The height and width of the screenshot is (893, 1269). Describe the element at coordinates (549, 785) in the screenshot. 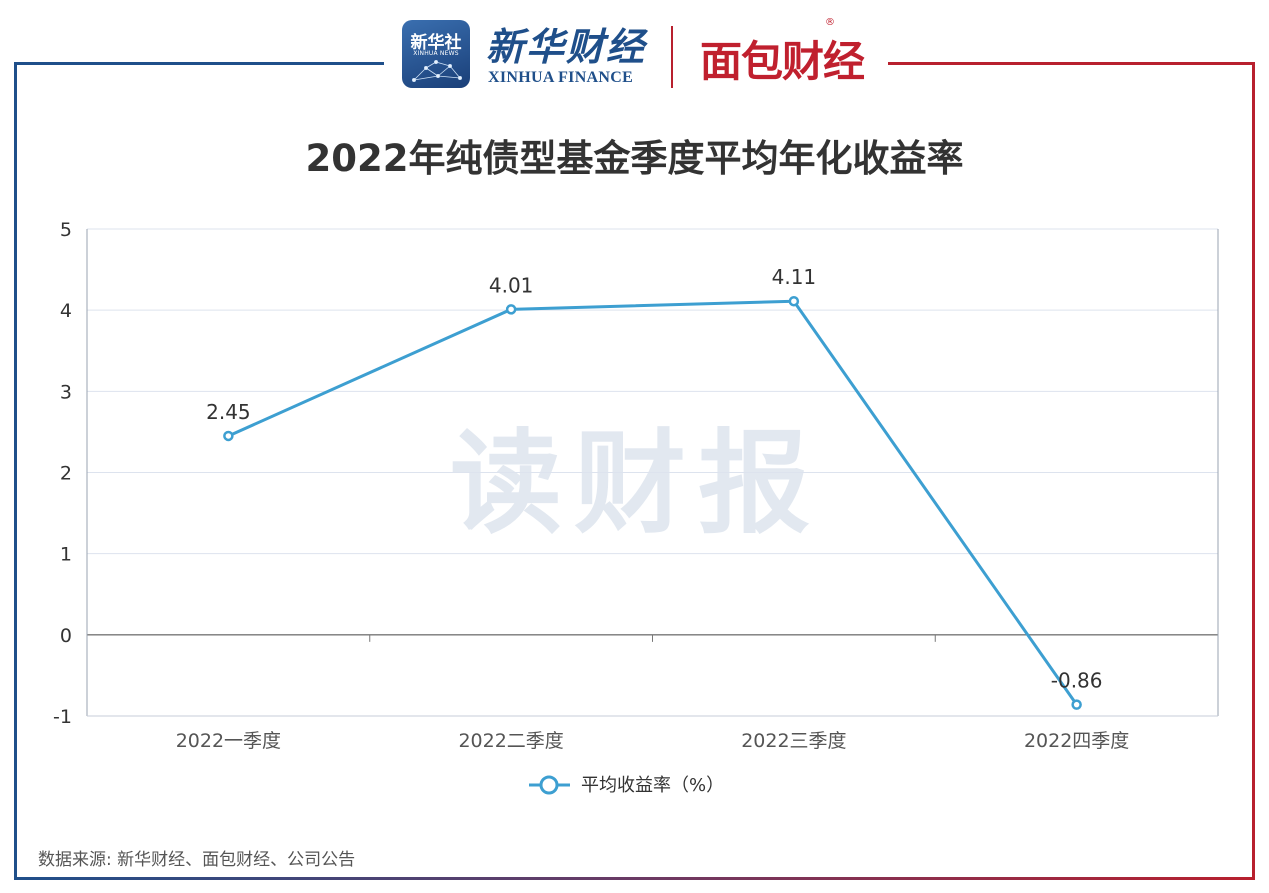

I see `legend-marker-swatch` at that location.